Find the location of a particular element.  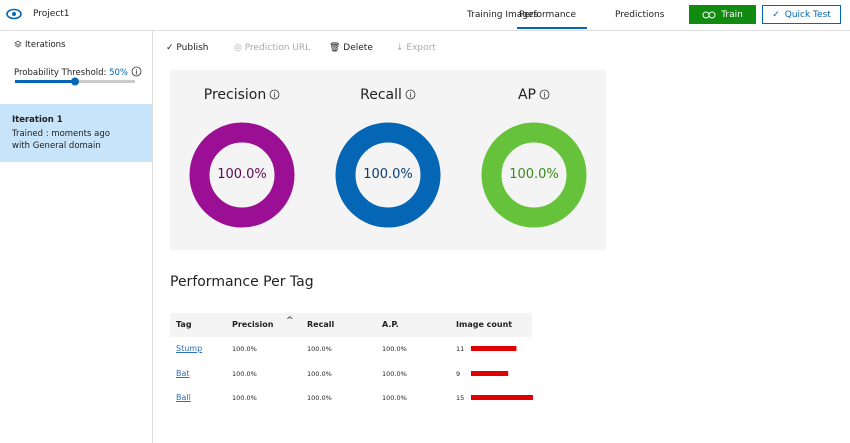

train-button: Train is located at coordinates (722, 14).